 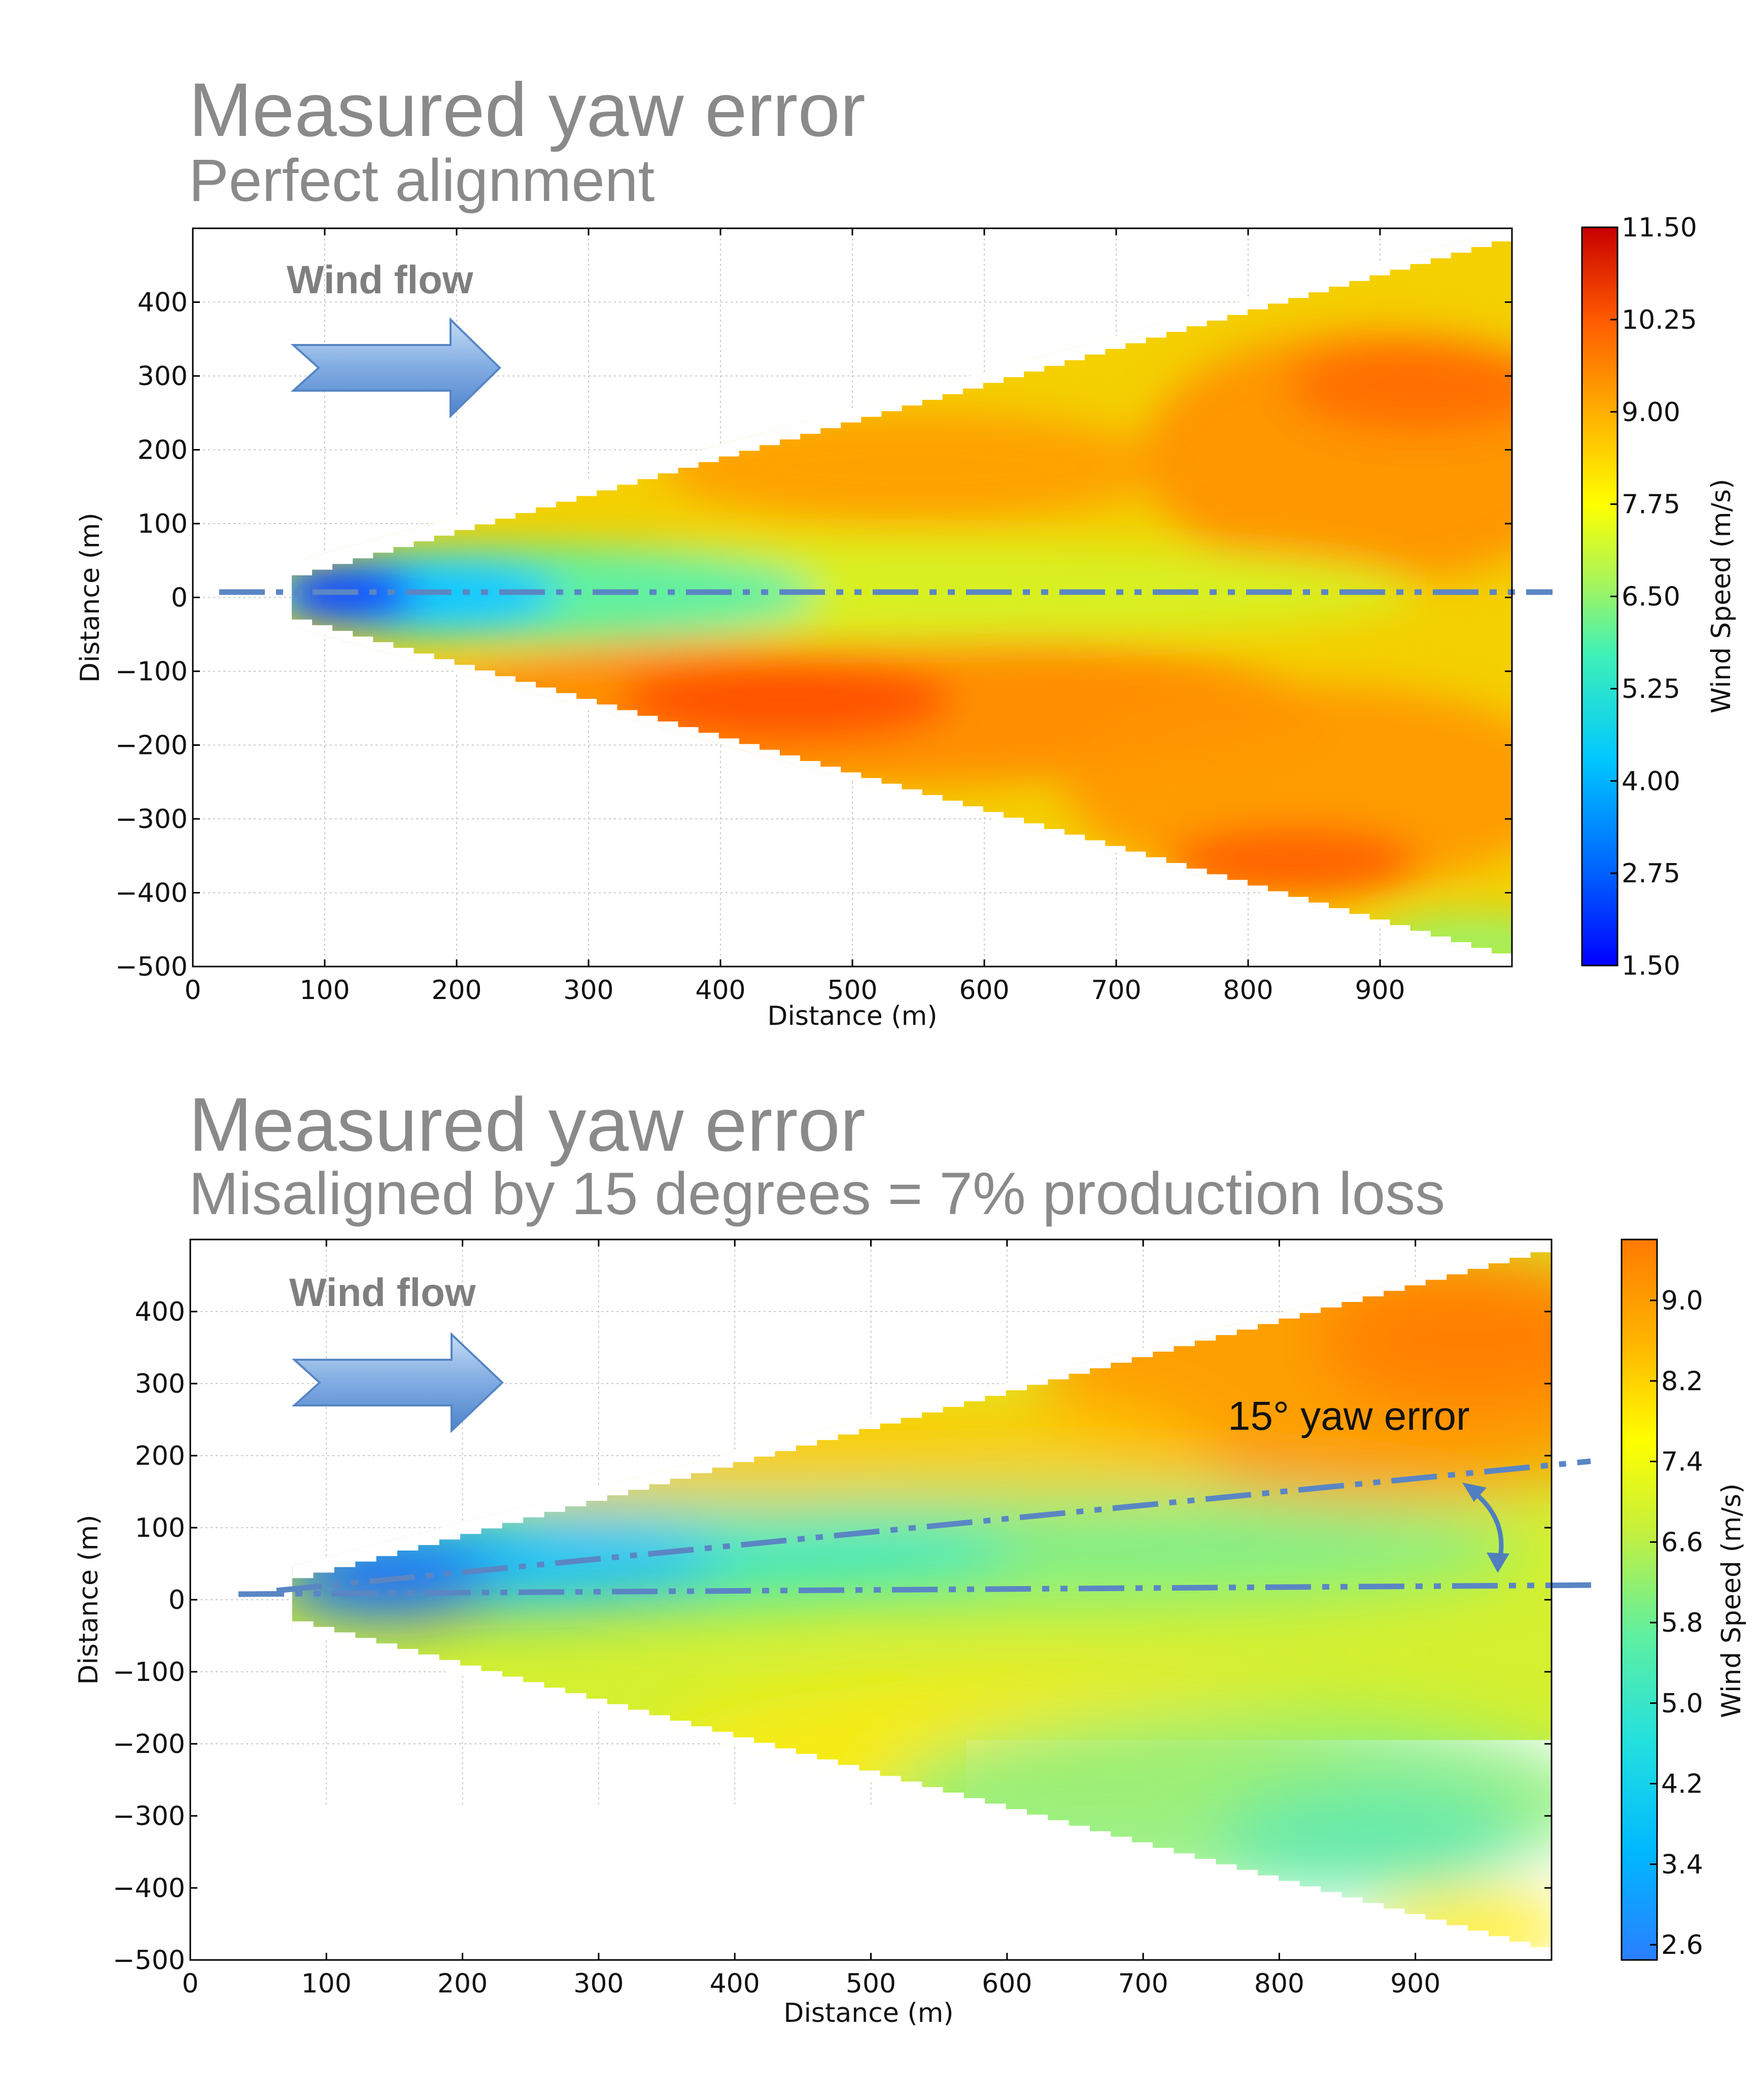 What do you see at coordinates (1682, 1542) in the screenshot?
I see `colorbar-tick-label: 6.6` at bounding box center [1682, 1542].